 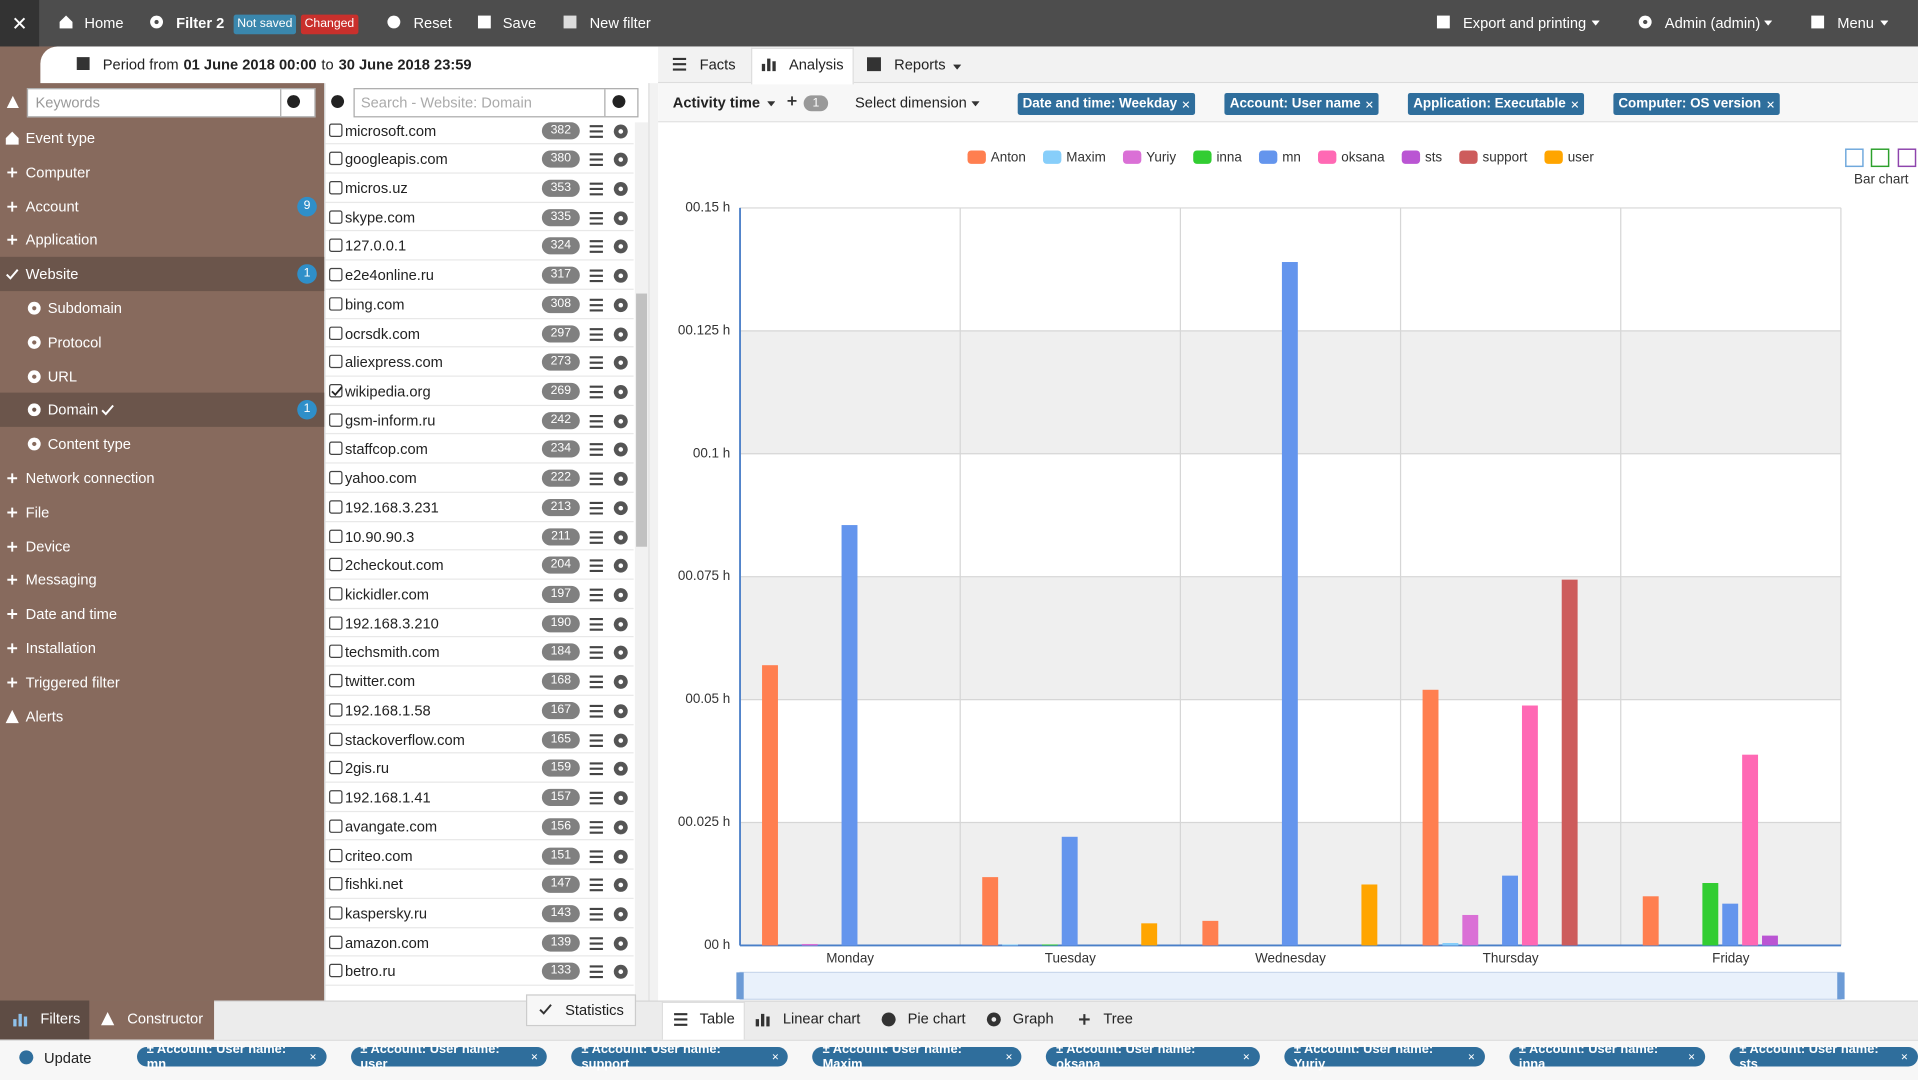 I want to click on domain-row: avangate.com156, so click(x=479, y=826).